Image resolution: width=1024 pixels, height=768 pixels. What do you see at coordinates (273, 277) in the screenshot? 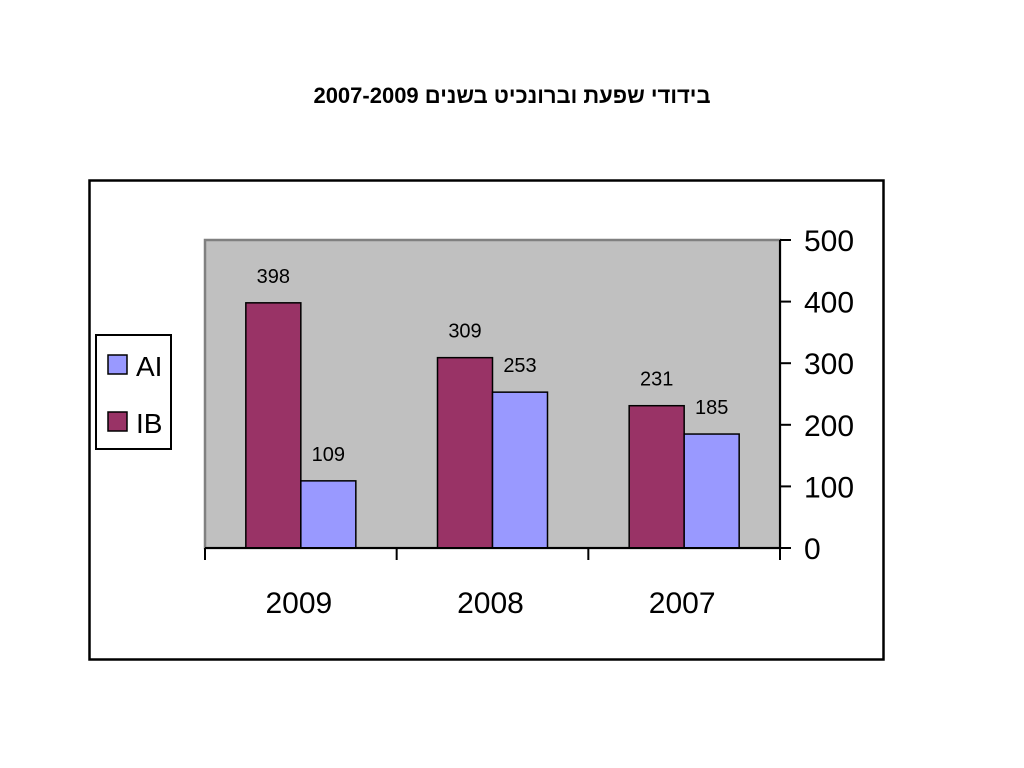
I see `data-label: 398` at bounding box center [273, 277].